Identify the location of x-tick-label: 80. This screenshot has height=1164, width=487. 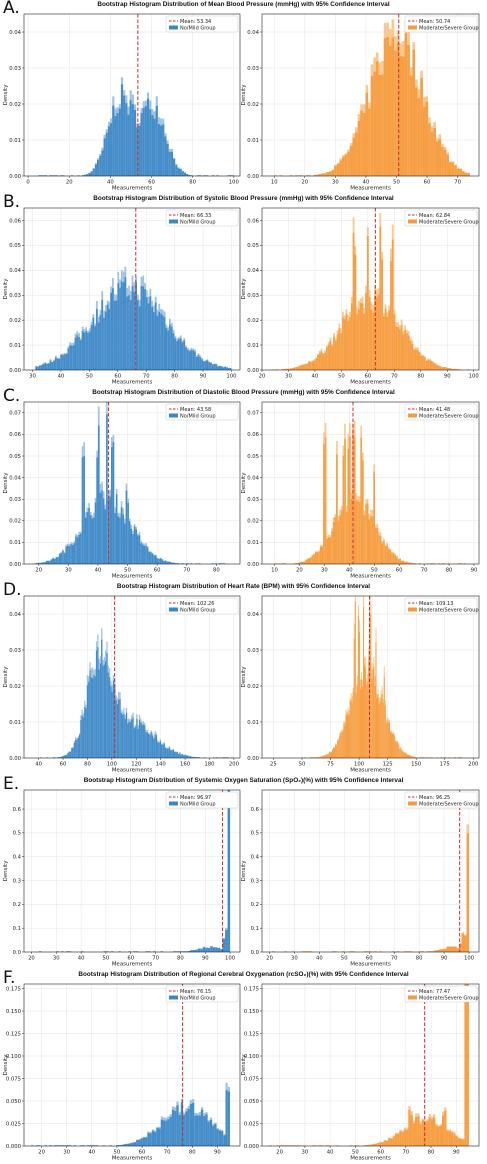
(192, 183).